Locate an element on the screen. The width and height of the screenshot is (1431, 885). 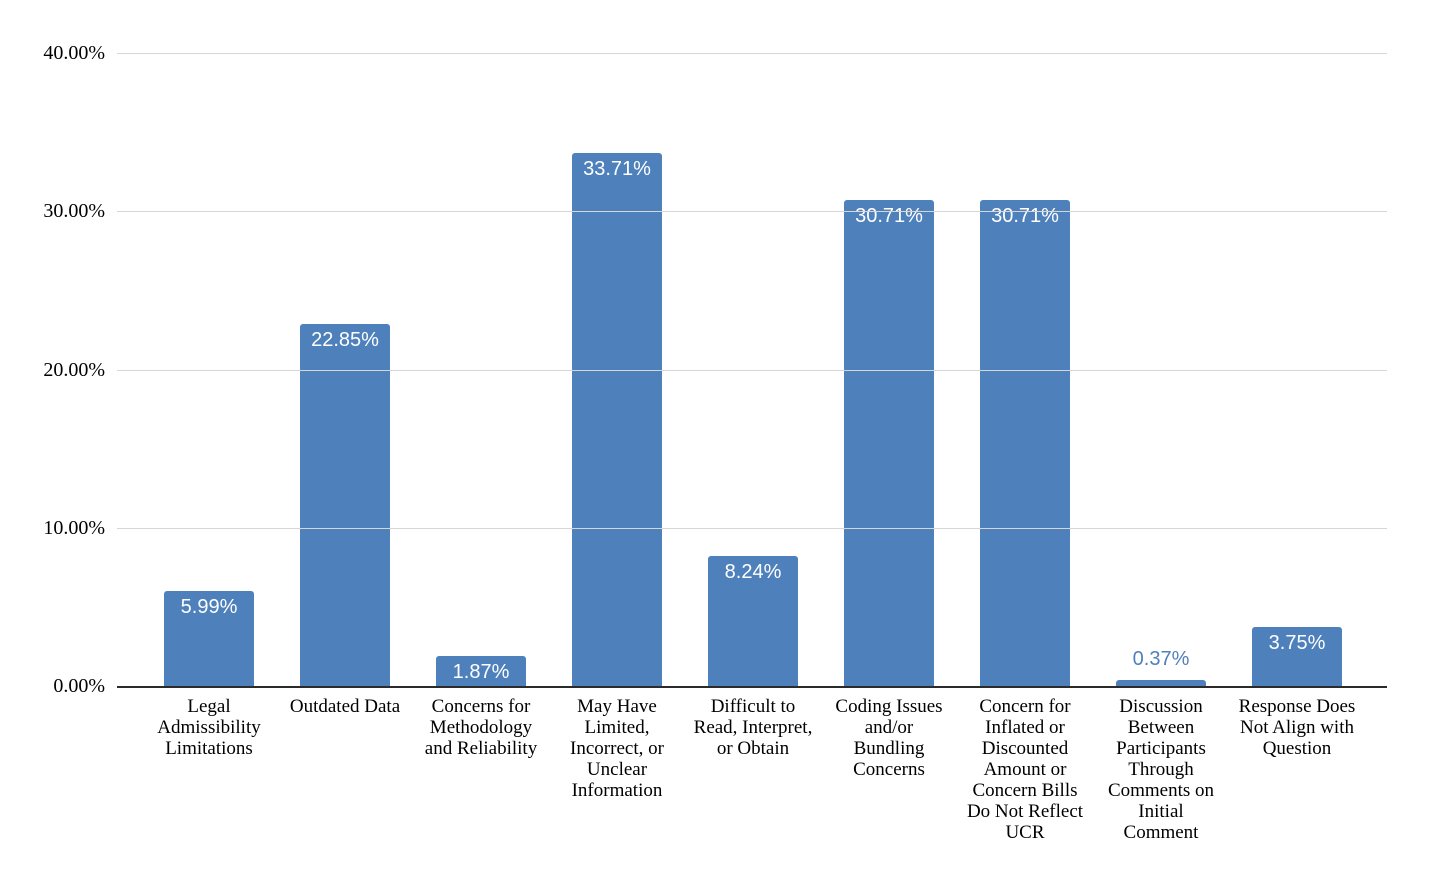
bar-slot: 5.99% is located at coordinates (209, 369).